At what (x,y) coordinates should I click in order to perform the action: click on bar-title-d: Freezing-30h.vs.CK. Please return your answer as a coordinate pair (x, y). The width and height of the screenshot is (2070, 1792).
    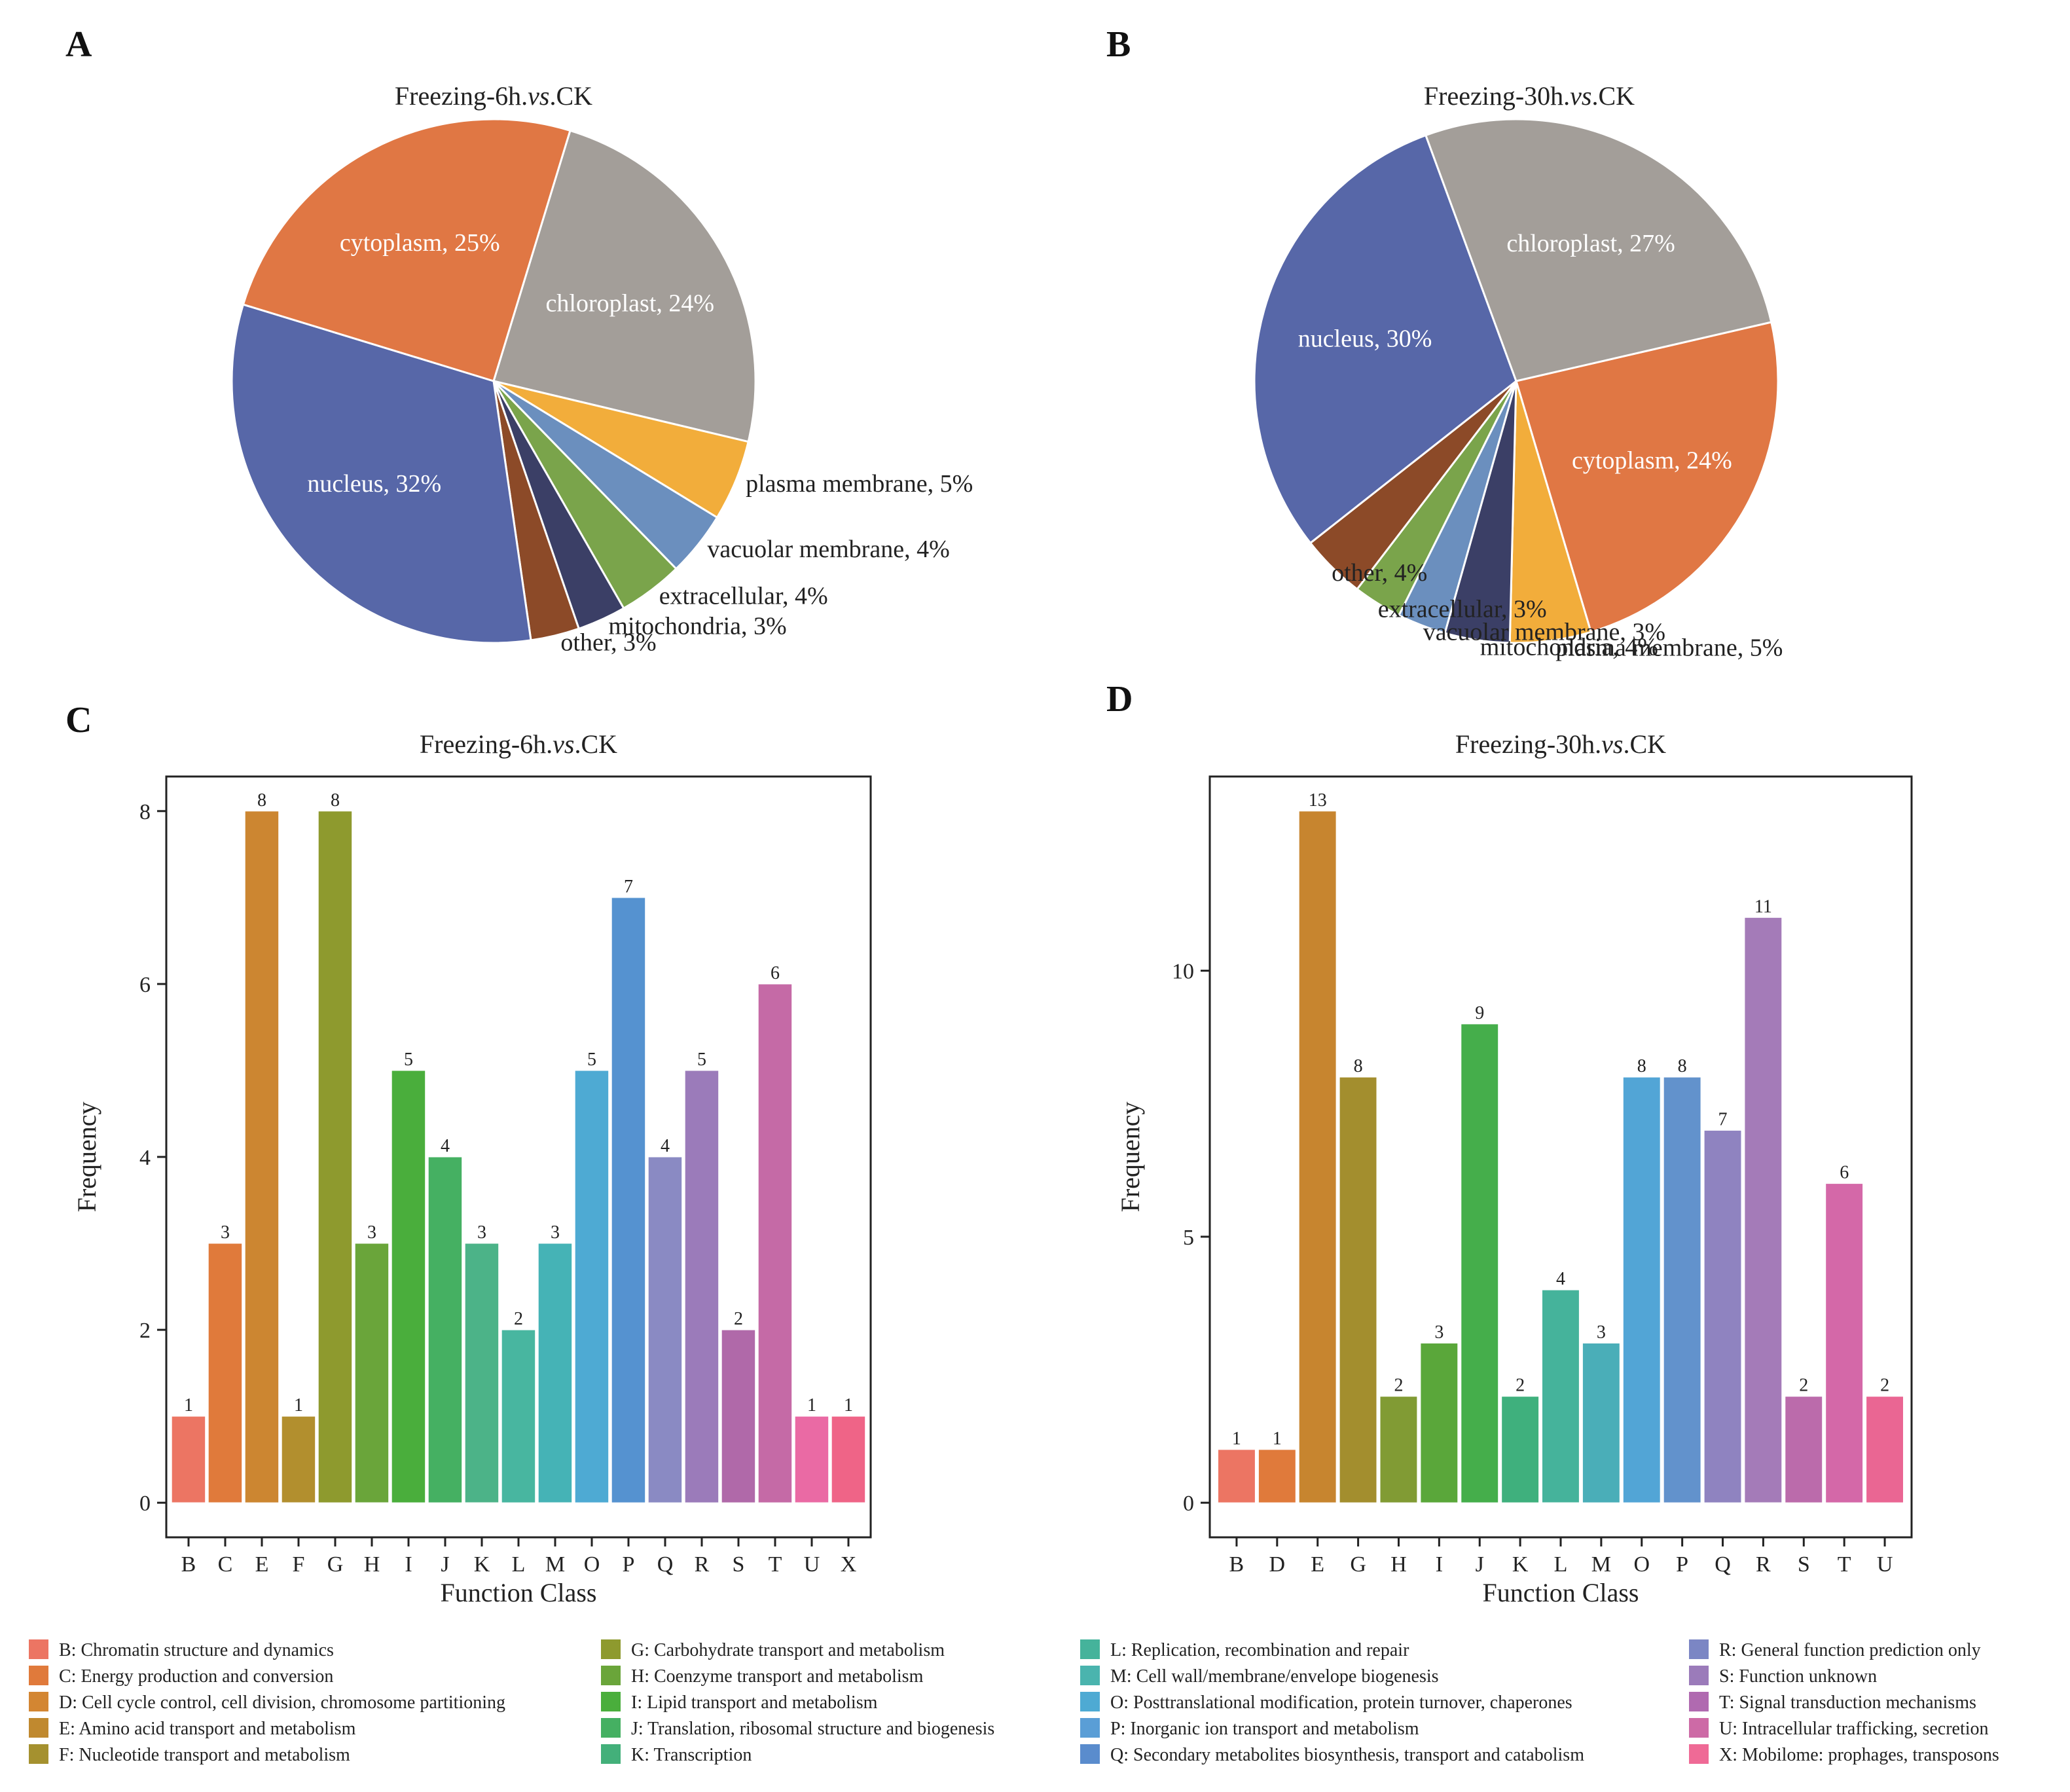
    Looking at the image, I should click on (1560, 744).